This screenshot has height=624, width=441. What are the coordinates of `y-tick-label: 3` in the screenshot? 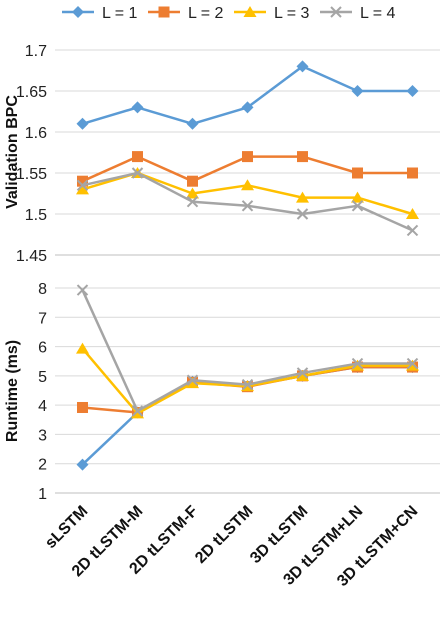 It's located at (42, 435).